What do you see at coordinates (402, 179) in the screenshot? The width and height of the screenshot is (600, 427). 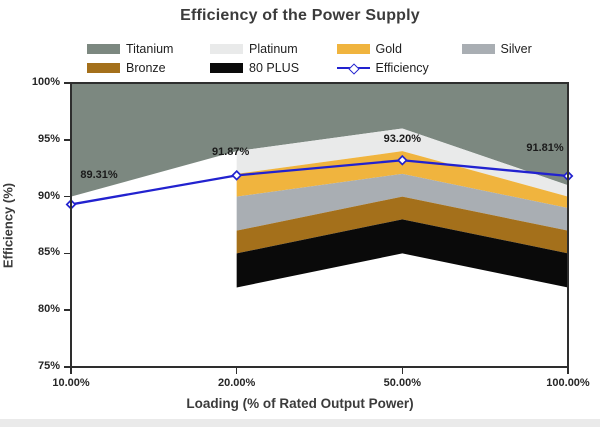 I see `band-gold` at bounding box center [402, 179].